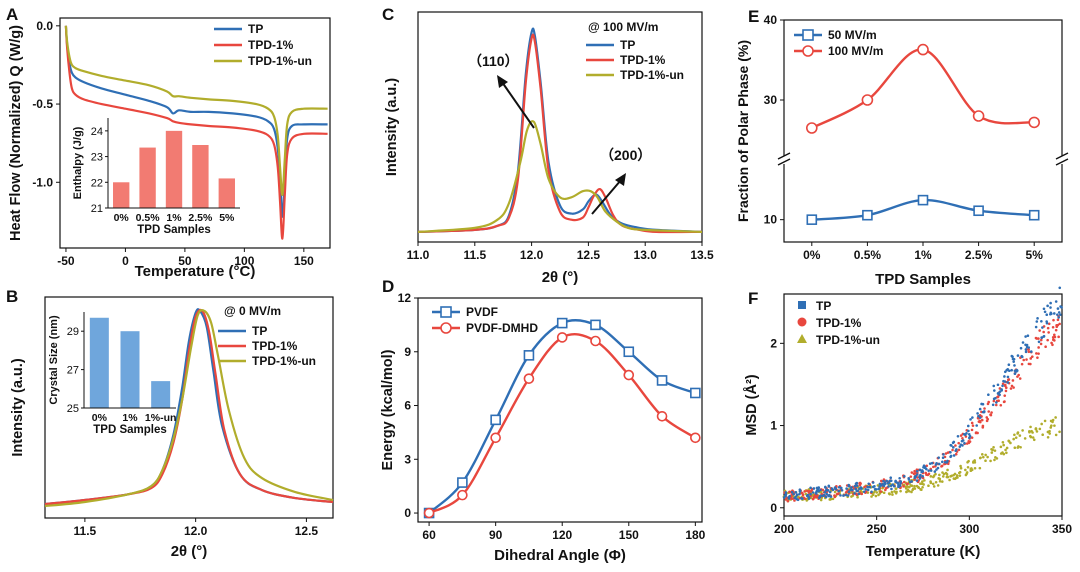 The width and height of the screenshot is (1080, 572). Describe the element at coordinates (808, 35) in the screenshot. I see `legend-marker` at that location.